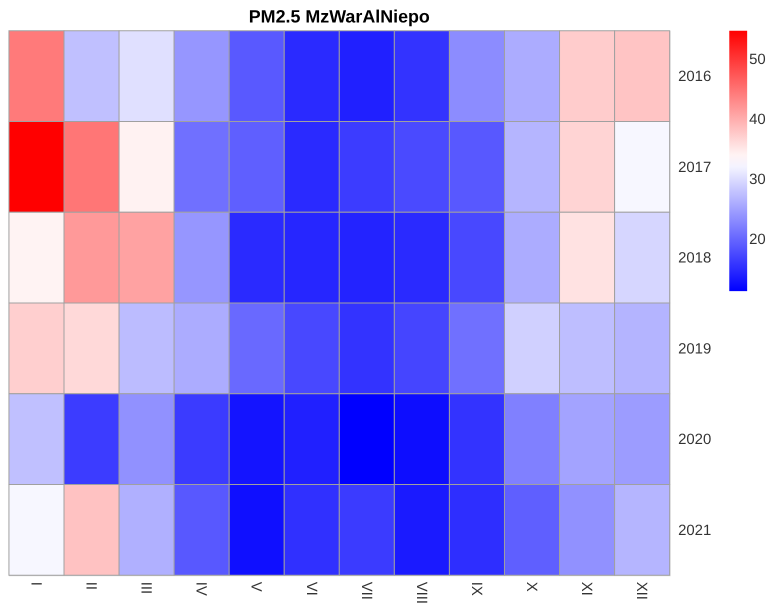  I want to click on x-tick-label: I, so click(36, 584).